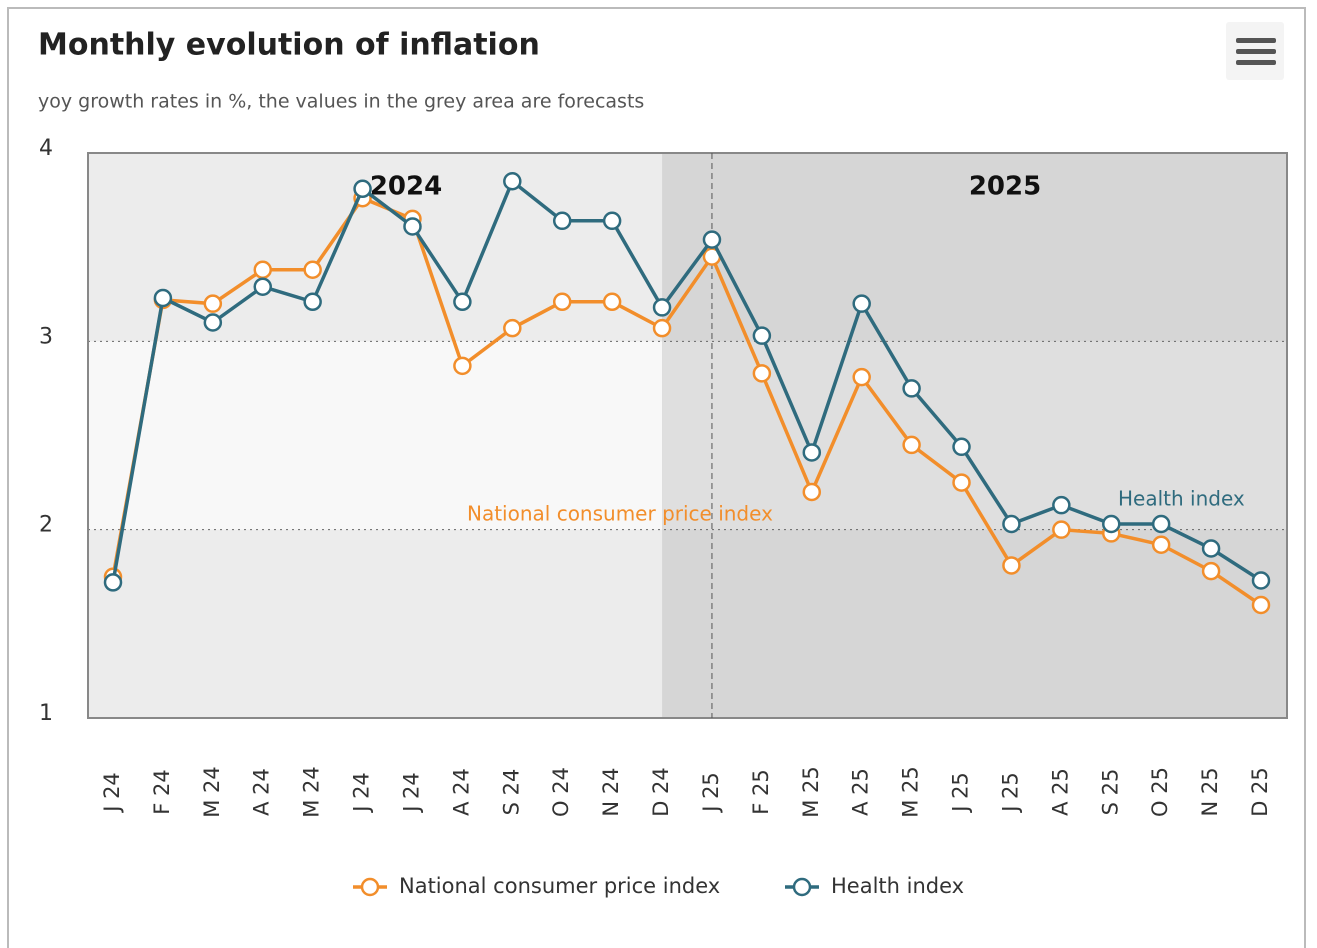 This screenshot has width=1317, height=948. What do you see at coordinates (1260, 792) in the screenshot?
I see `x-tick-label: D 25` at bounding box center [1260, 792].